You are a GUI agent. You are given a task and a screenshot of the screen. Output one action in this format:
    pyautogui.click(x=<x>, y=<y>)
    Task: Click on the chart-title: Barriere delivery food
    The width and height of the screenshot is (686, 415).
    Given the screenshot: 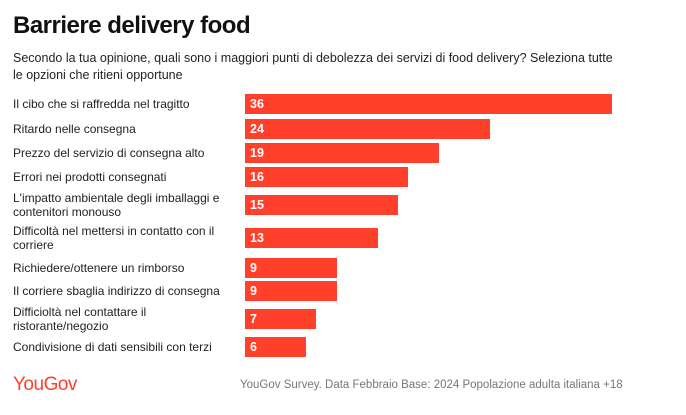 What is the action you would take?
    pyautogui.click(x=132, y=25)
    